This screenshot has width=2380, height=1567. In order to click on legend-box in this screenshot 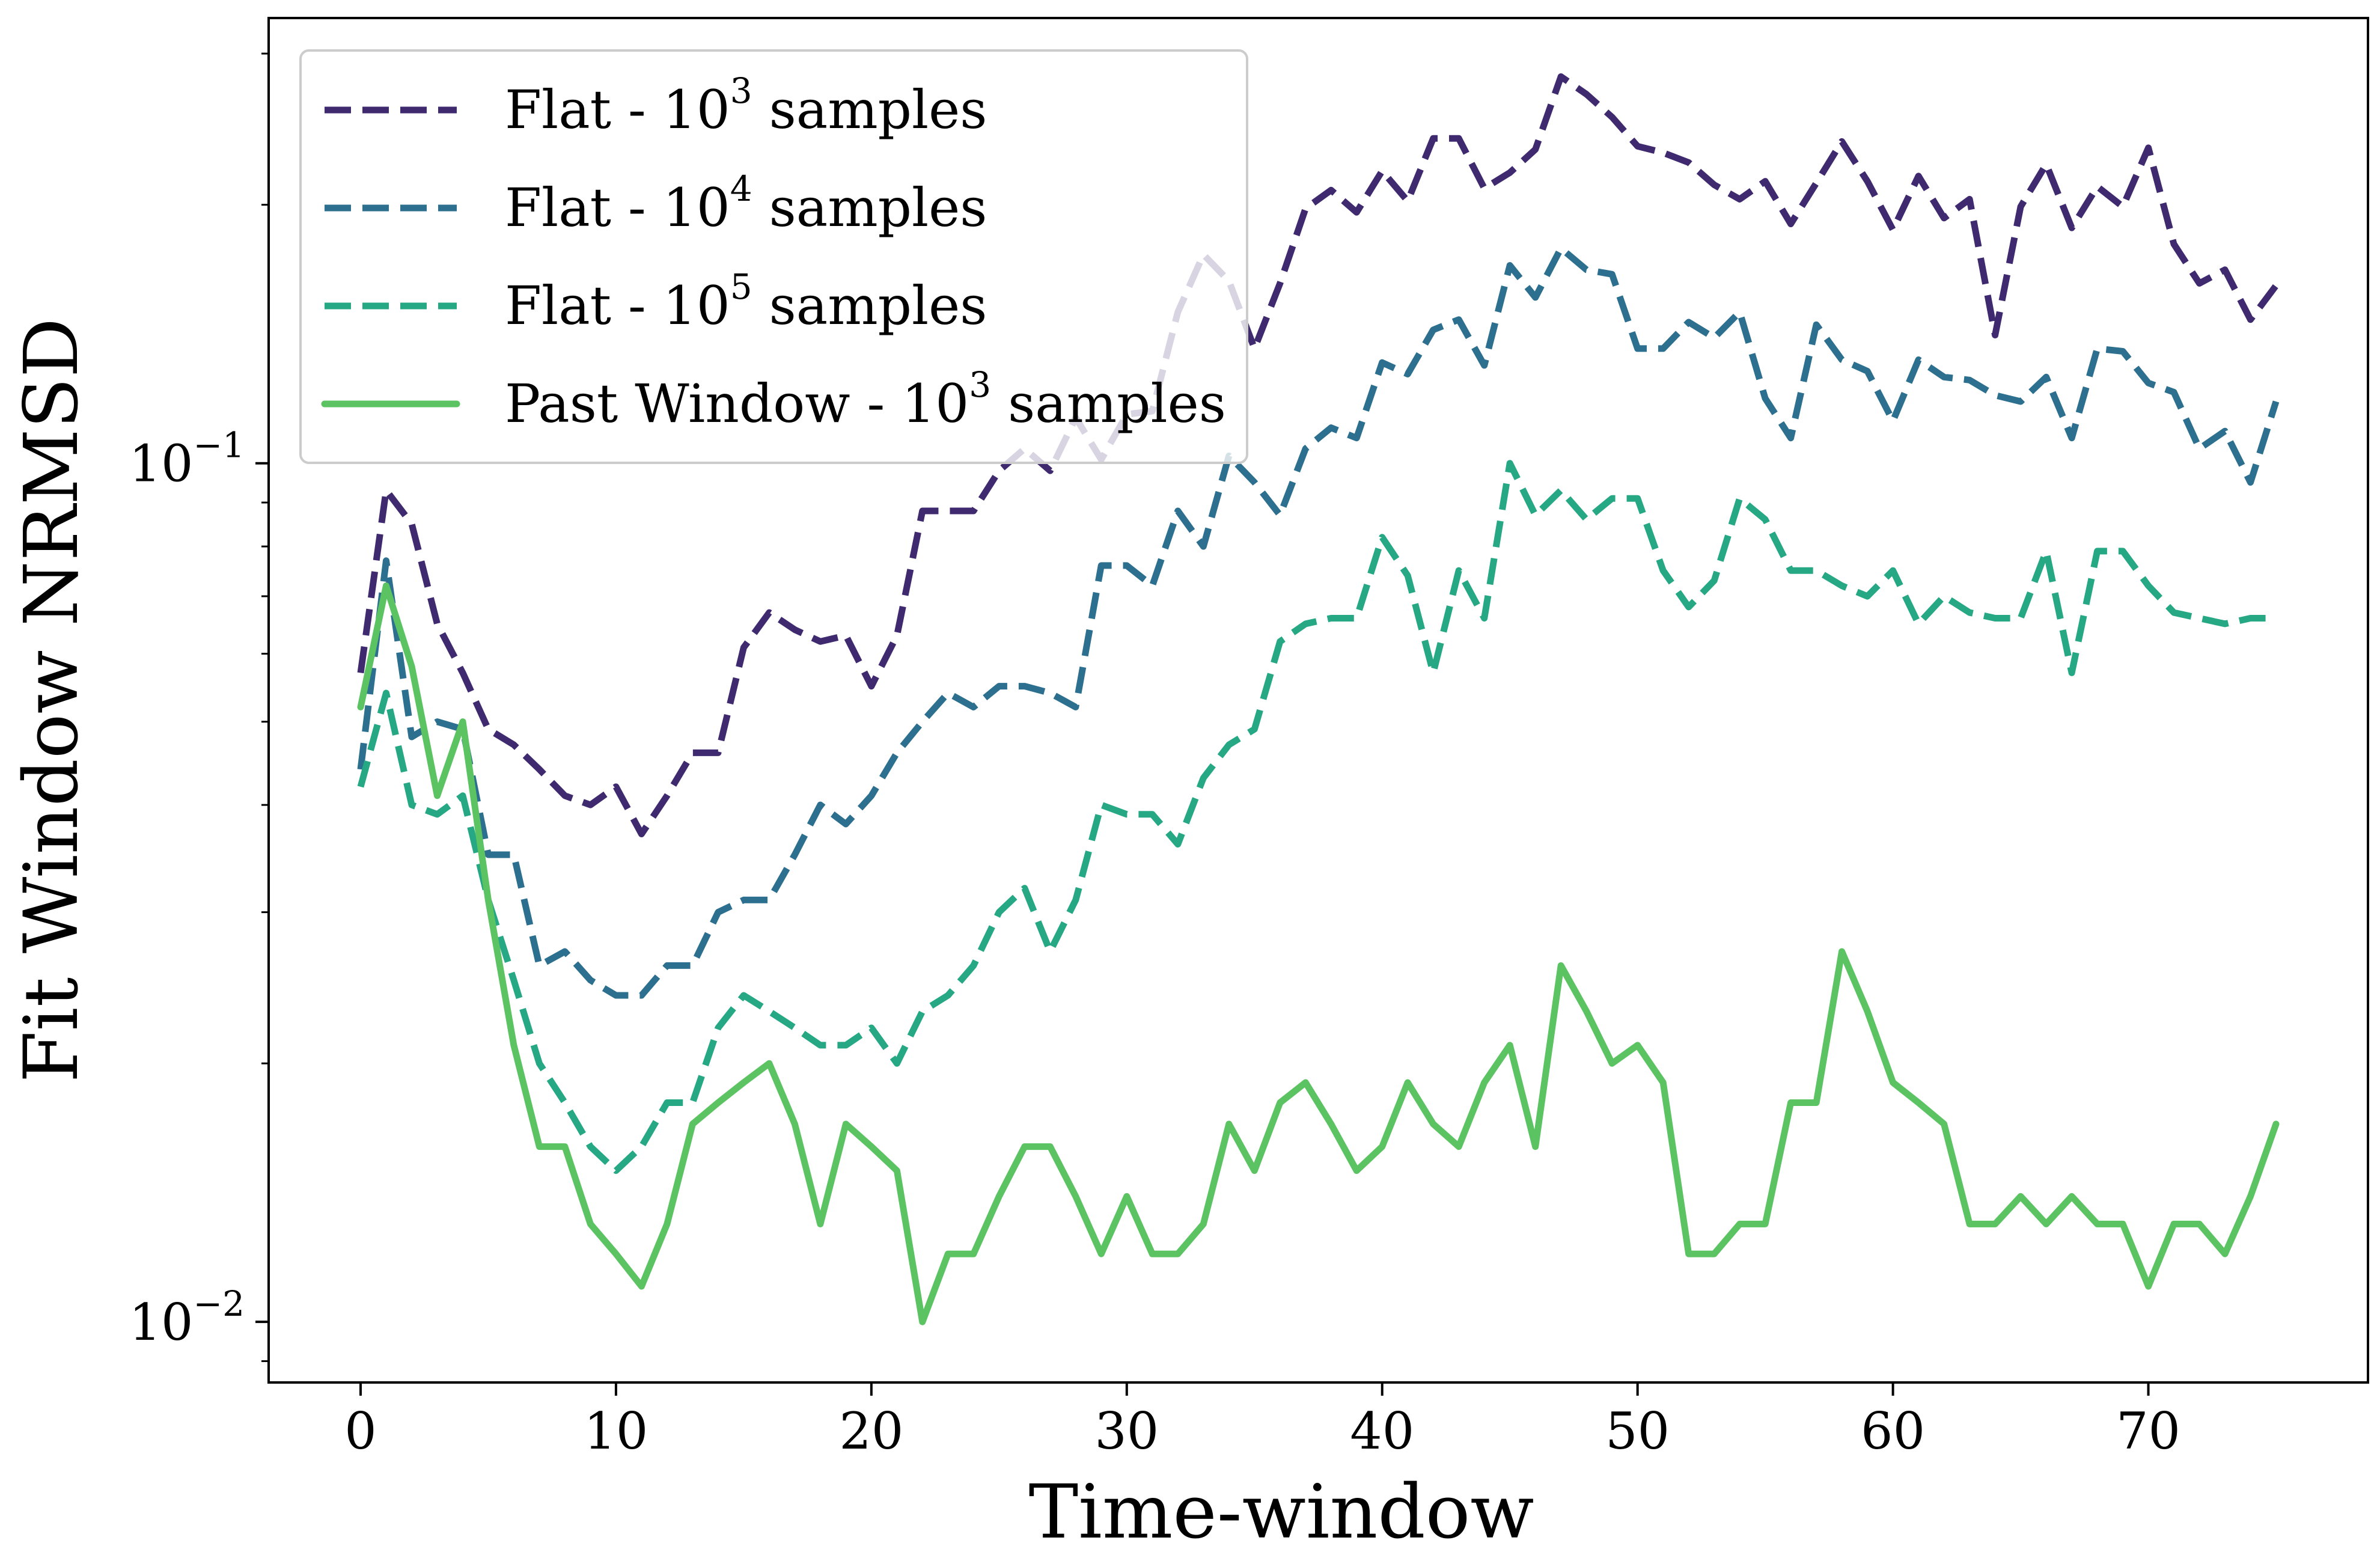, I will do `click(773, 256)`.